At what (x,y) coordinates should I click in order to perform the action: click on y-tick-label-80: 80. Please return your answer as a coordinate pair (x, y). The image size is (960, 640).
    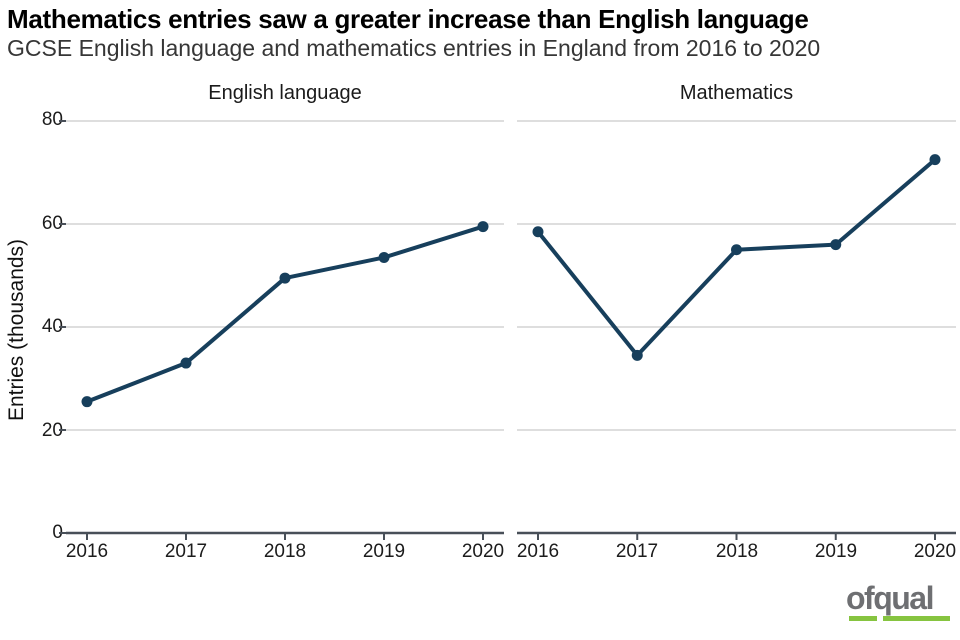
    Looking at the image, I should click on (52, 119).